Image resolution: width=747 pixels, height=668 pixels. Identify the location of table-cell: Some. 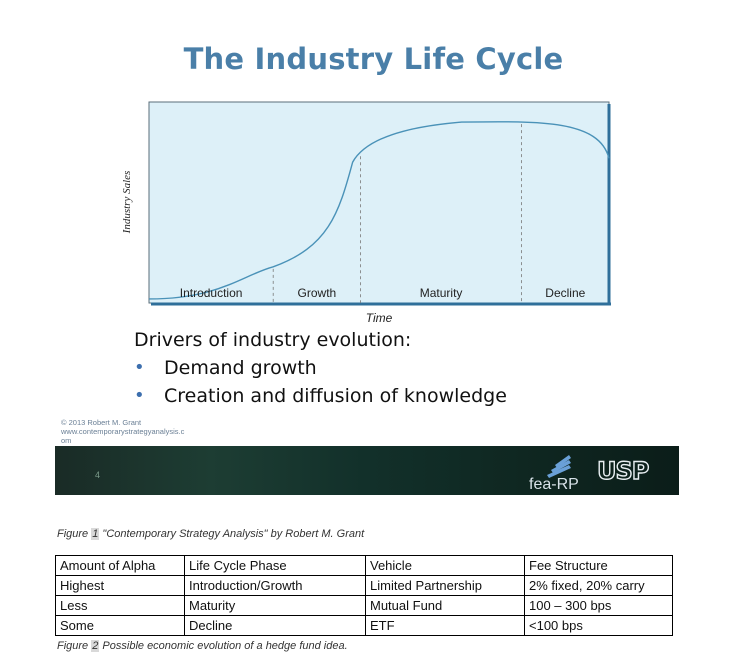
(120, 625).